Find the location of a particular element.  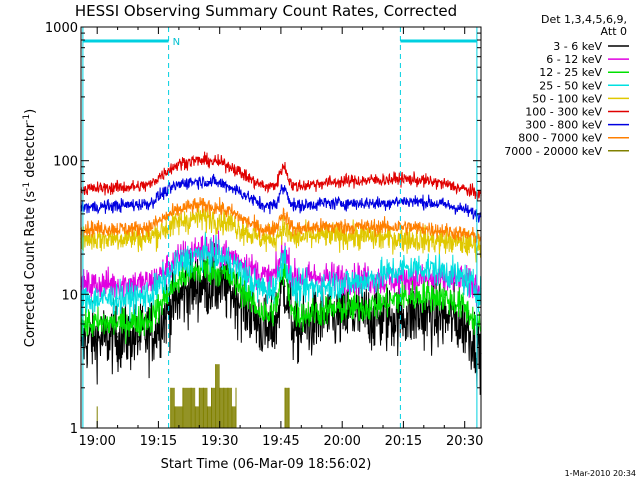

x-tick-label-2: 19:30 is located at coordinates (219, 441).